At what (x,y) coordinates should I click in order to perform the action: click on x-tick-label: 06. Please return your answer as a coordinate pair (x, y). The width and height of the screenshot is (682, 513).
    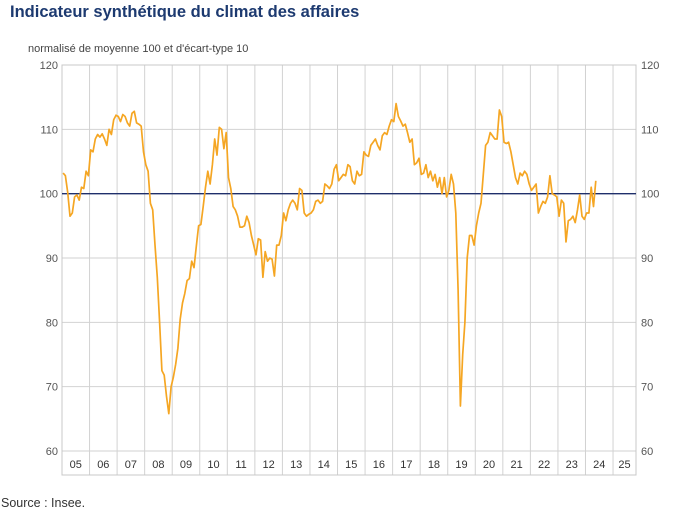
    Looking at the image, I should click on (103, 465).